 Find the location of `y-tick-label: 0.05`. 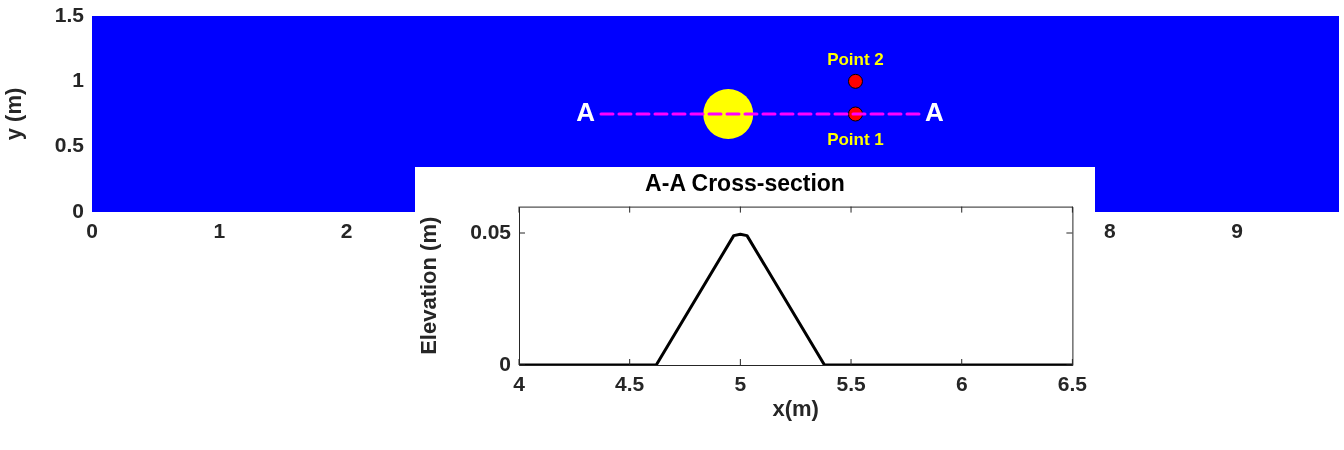

y-tick-label: 0.05 is located at coordinates (491, 231).